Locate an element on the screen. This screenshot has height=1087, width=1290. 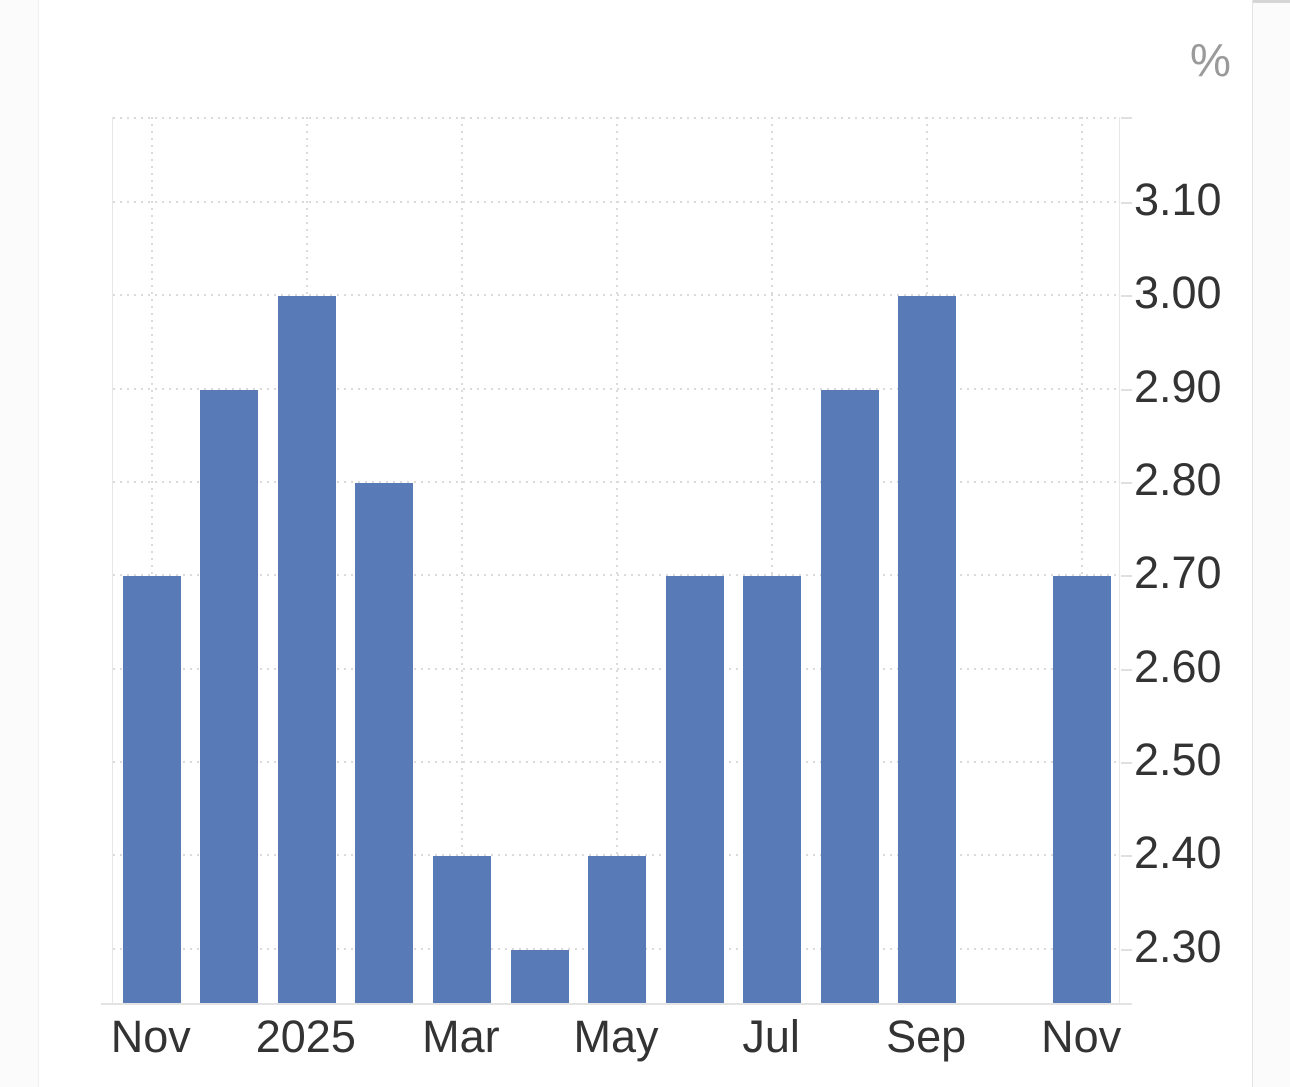
y-axis-tick-label: 3.00 is located at coordinates (1178, 293).